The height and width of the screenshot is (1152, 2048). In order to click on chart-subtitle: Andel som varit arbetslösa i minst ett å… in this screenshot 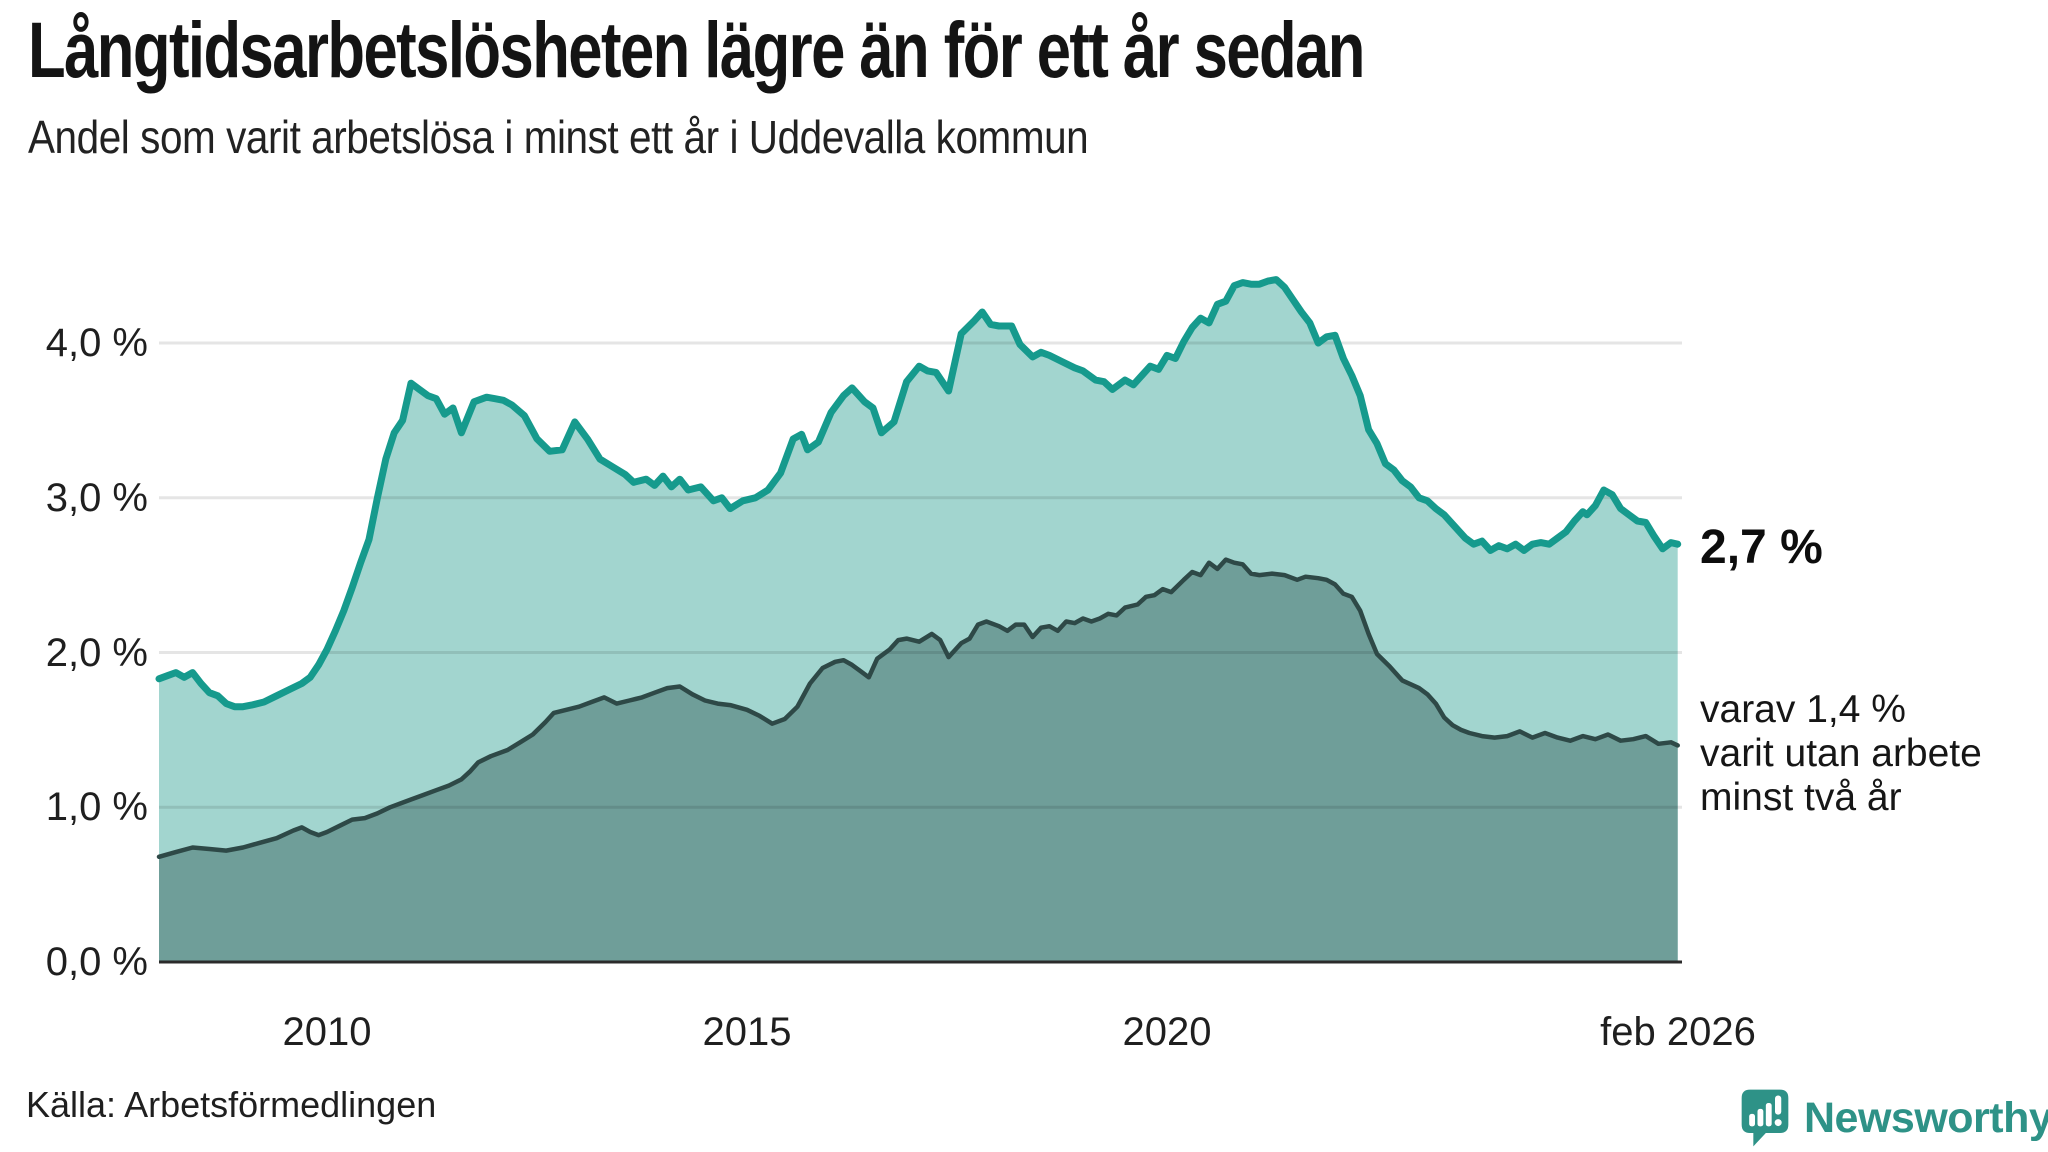, I will do `click(558, 137)`.